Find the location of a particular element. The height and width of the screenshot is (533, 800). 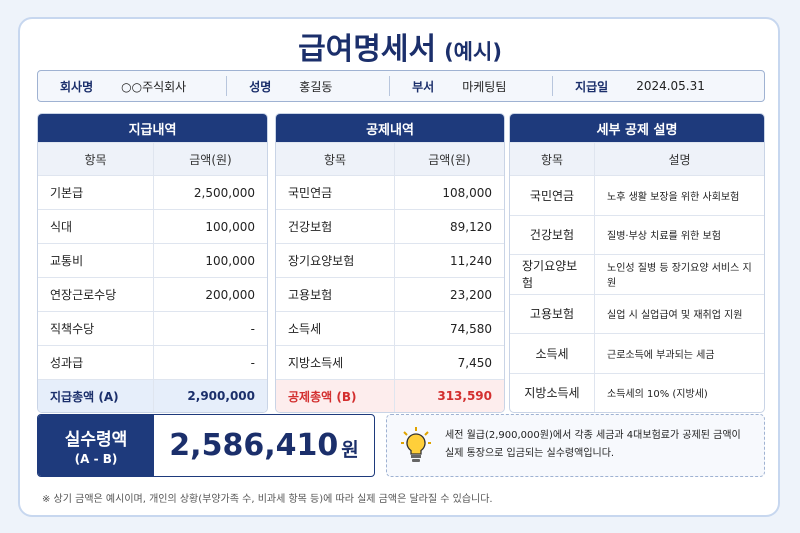

description: 질병·부상 치료를 위한 보험 is located at coordinates (679, 234).